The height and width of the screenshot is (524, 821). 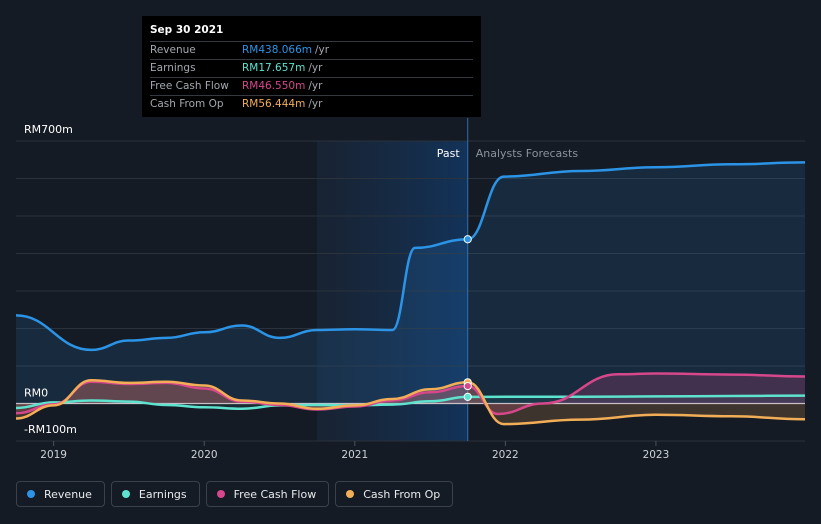 What do you see at coordinates (402, 494) in the screenshot?
I see `legend-label: Cash From Op` at bounding box center [402, 494].